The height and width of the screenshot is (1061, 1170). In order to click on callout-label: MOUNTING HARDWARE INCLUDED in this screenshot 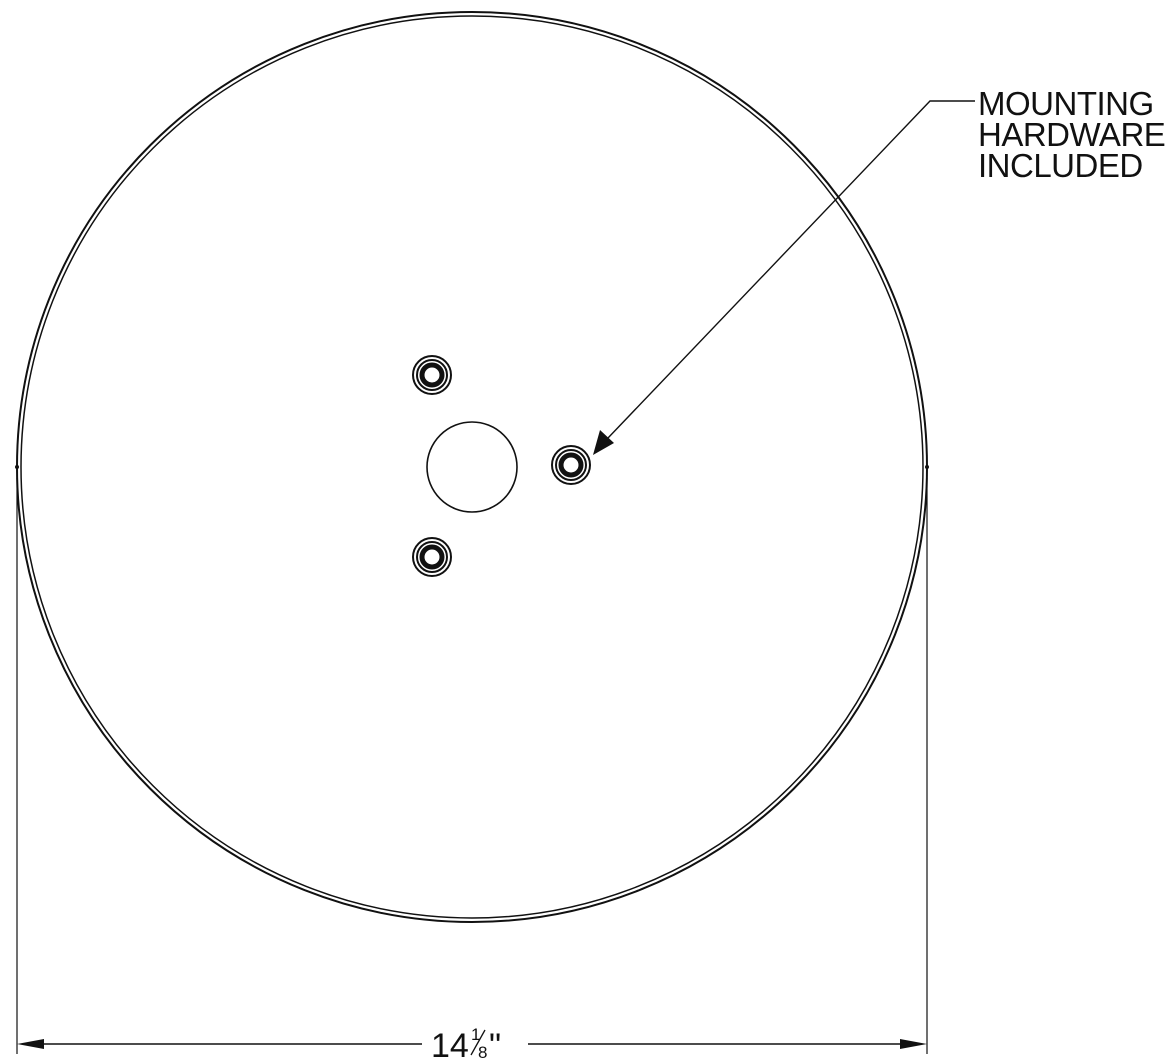, I will do `click(1072, 134)`.